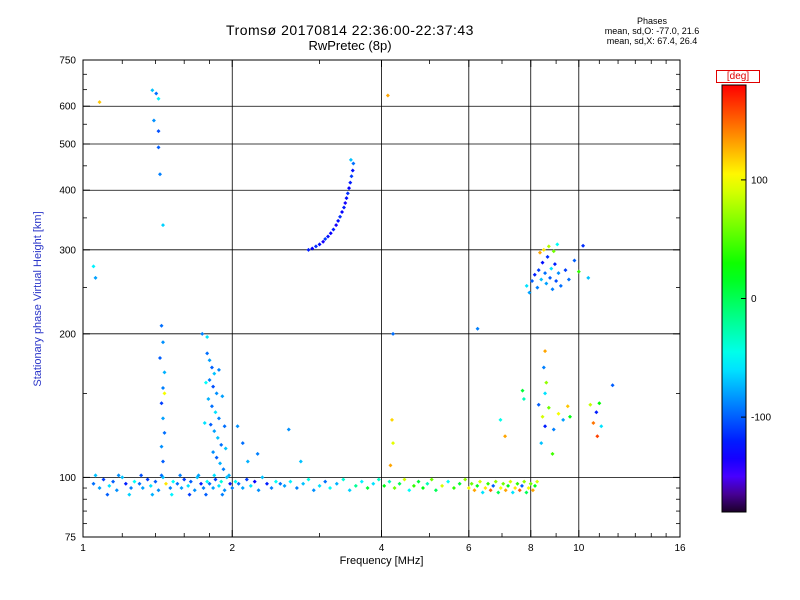  I want to click on svg-text: 200, so click(67, 334).